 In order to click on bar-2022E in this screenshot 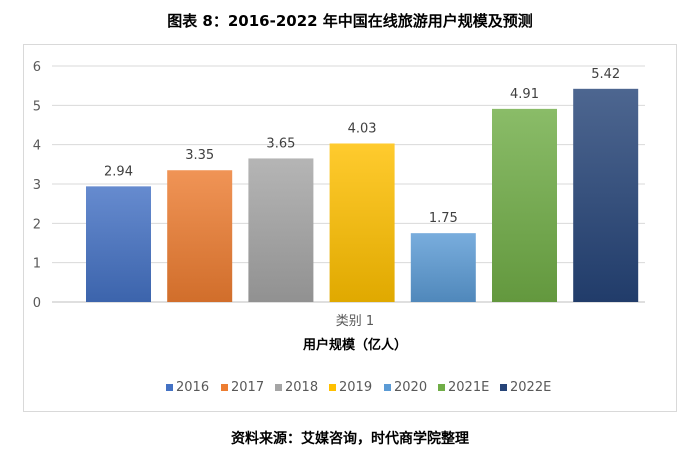, I will do `click(606, 195)`.